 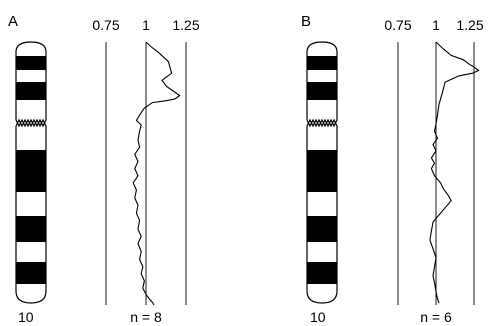 I want to click on sample-count: n = 8, so click(x=146, y=317).